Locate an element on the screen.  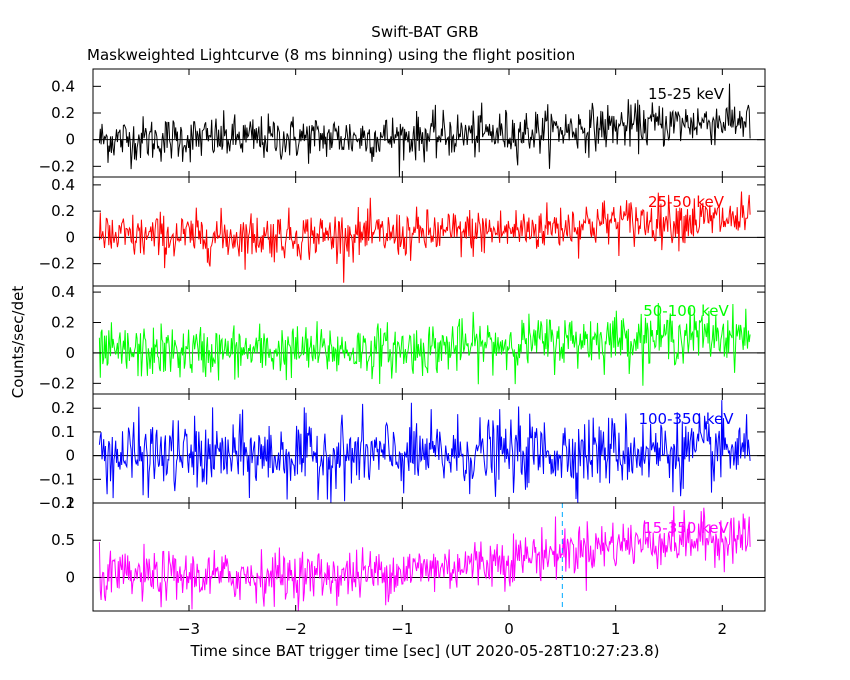
panel-1: 15-25 keV −0.2 0 0.2 0.4 is located at coordinates (402, 123).